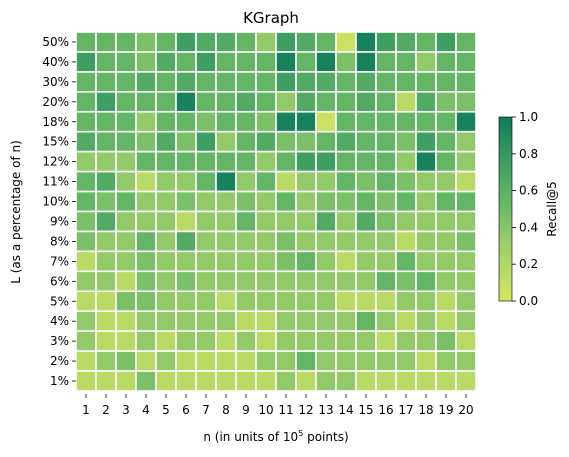 The height and width of the screenshot is (457, 569). What do you see at coordinates (59, 321) in the screenshot?
I see `y-tick-label: 4%` at bounding box center [59, 321].